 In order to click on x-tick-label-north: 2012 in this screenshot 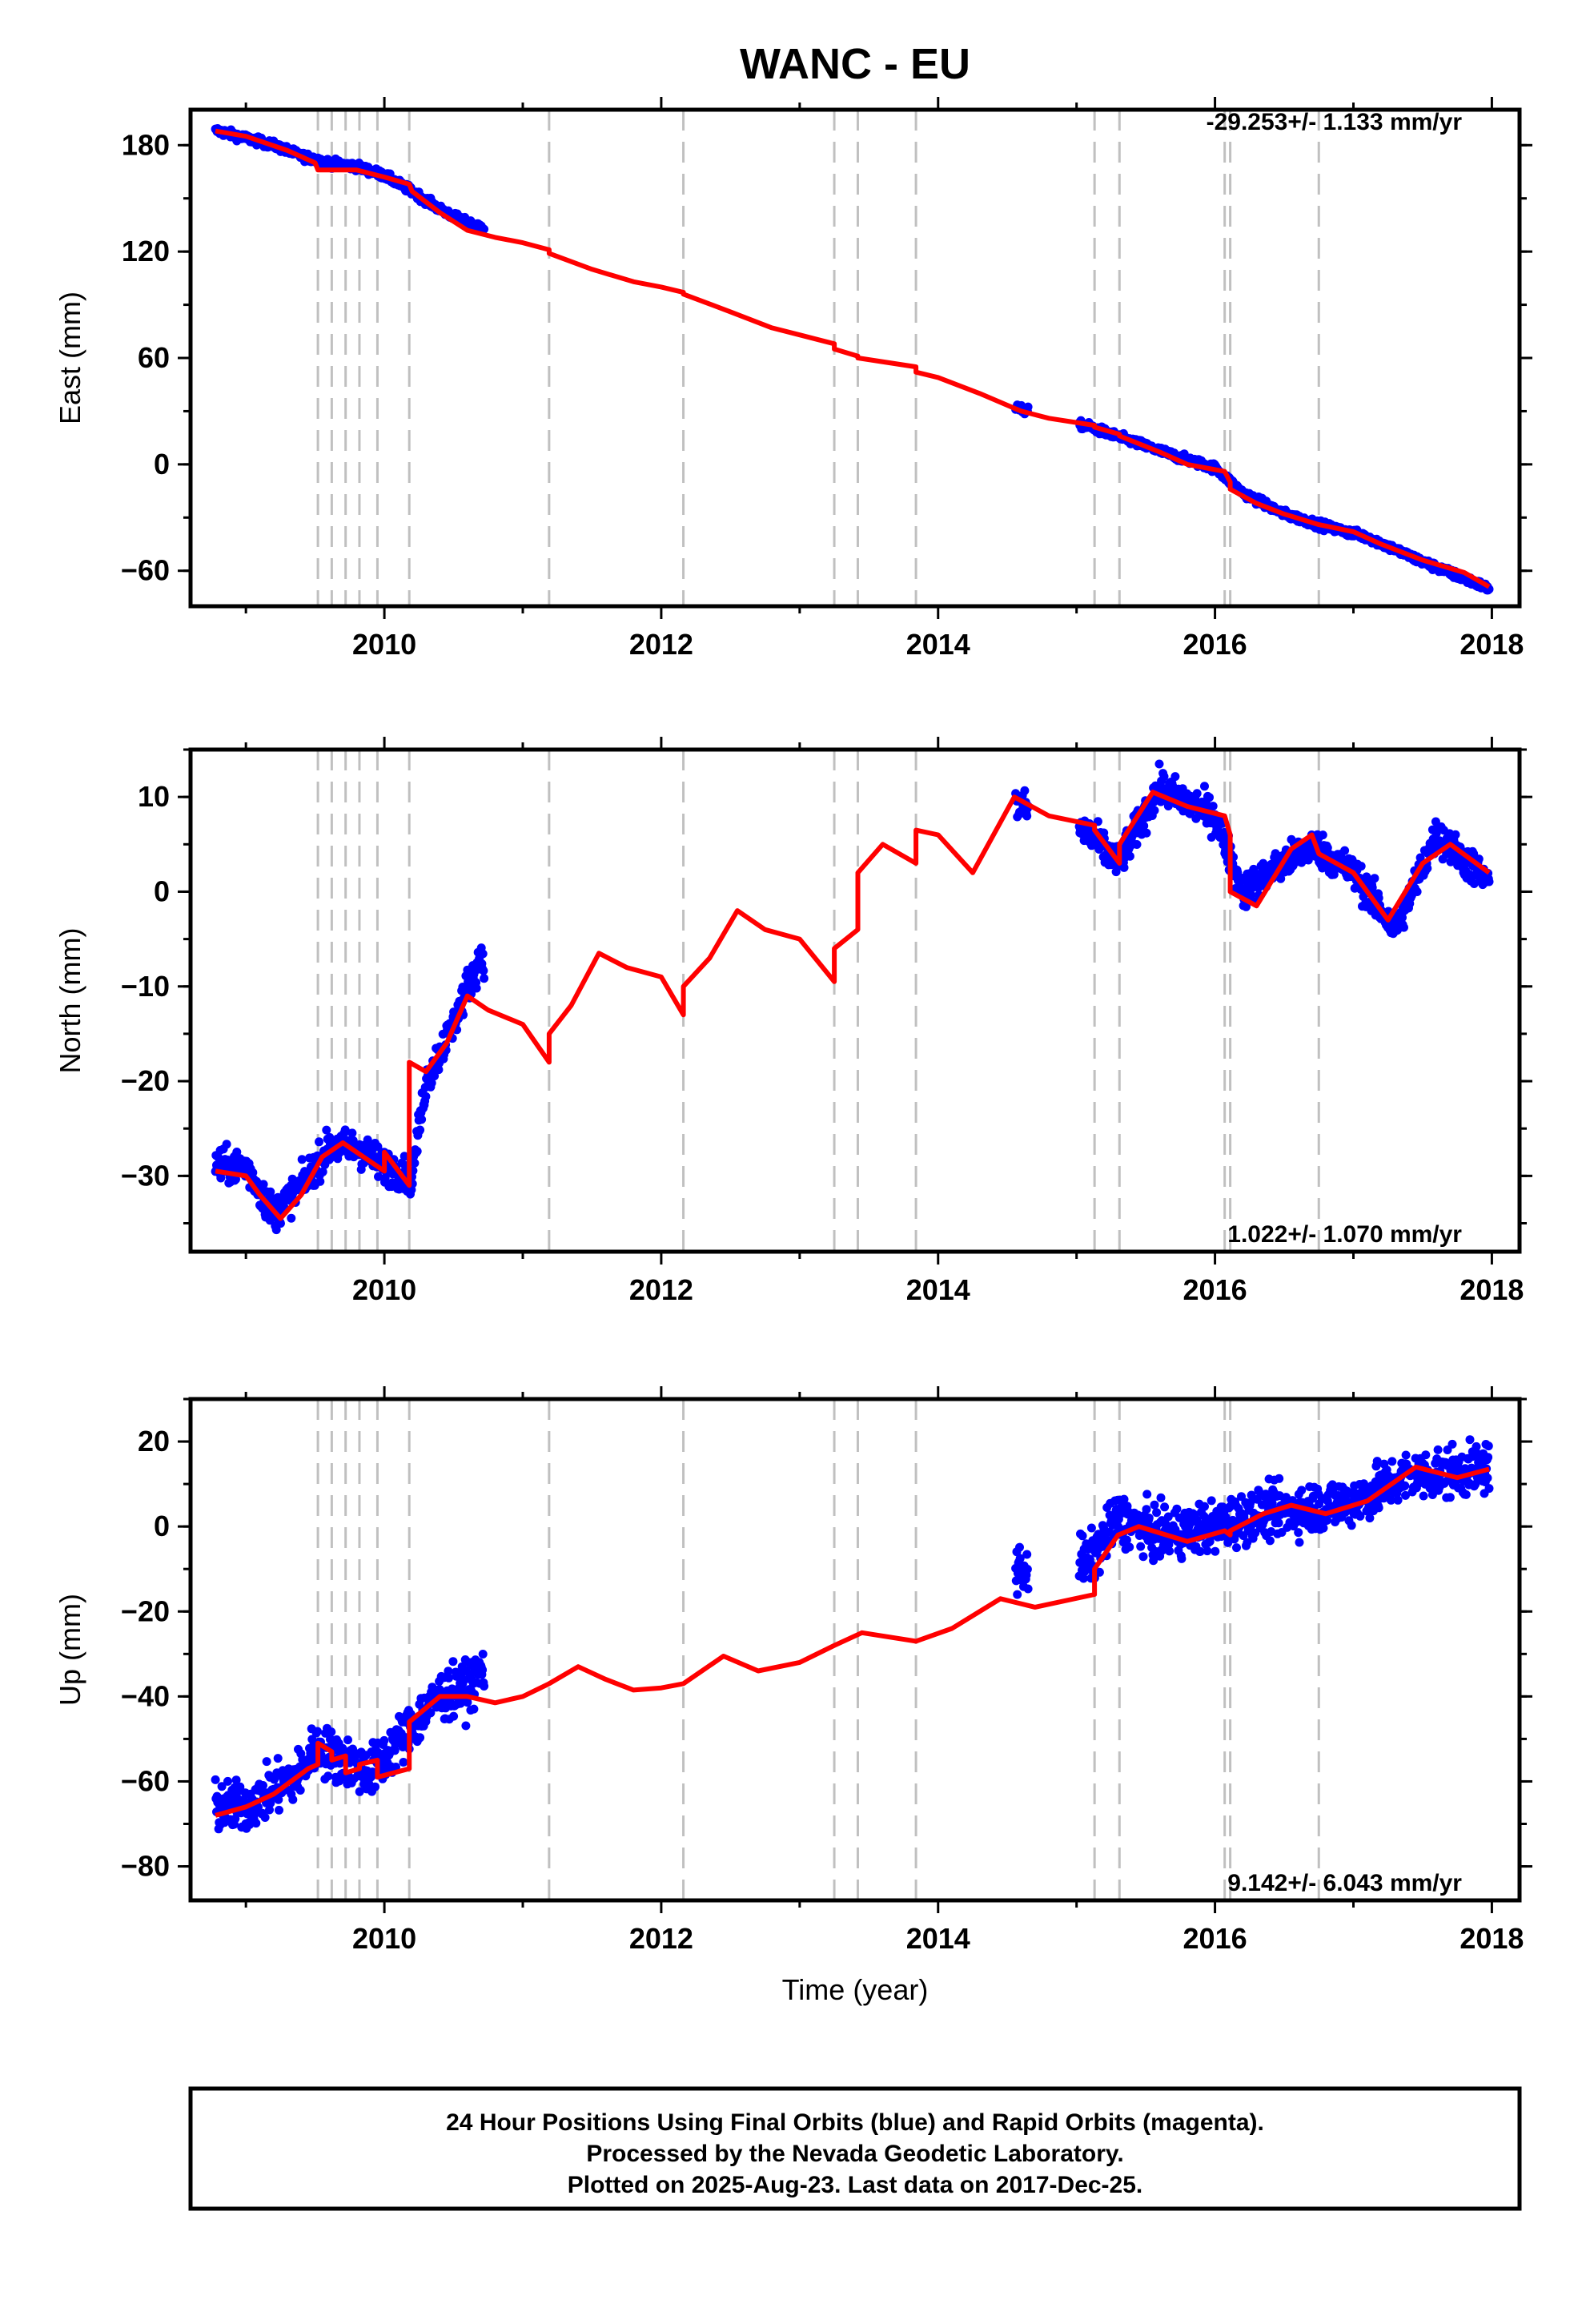, I will do `click(661, 1289)`.